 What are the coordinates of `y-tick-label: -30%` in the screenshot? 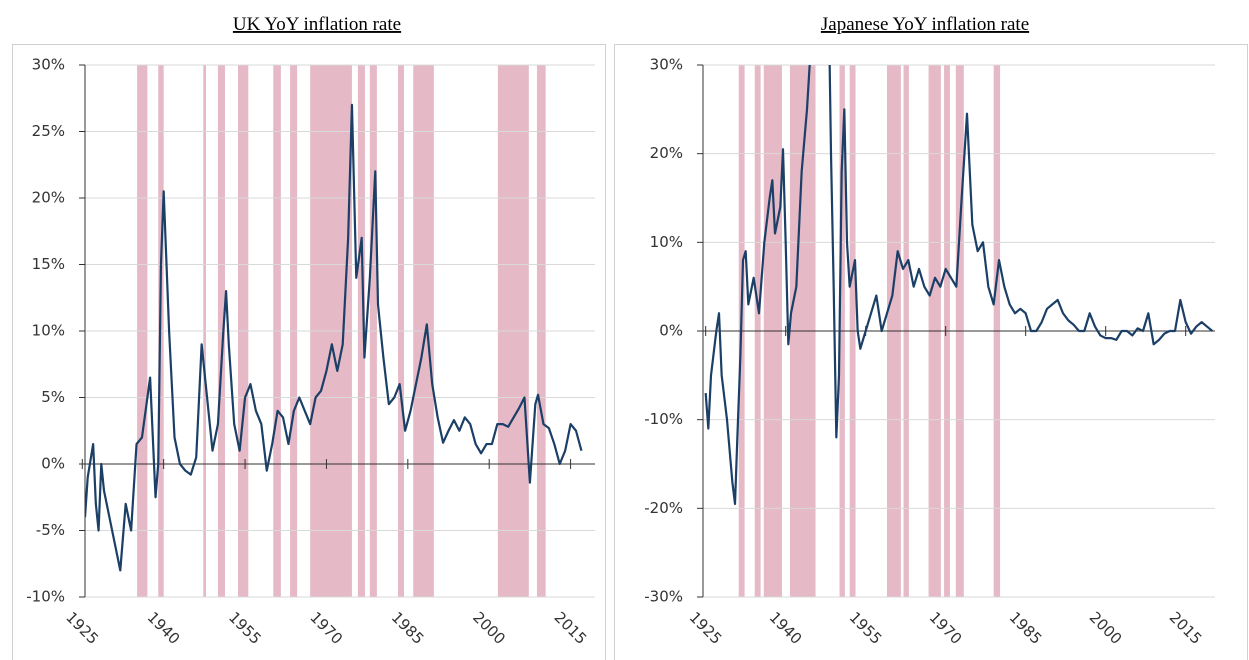 It's located at (663, 597).